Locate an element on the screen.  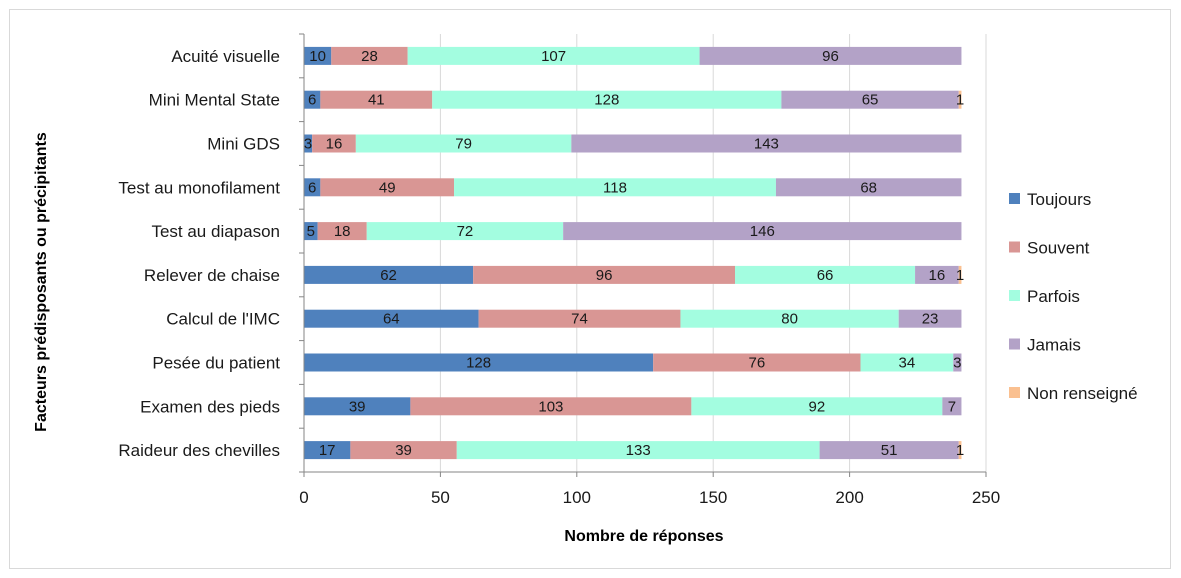
data-label: 107 is located at coordinates (553, 56).